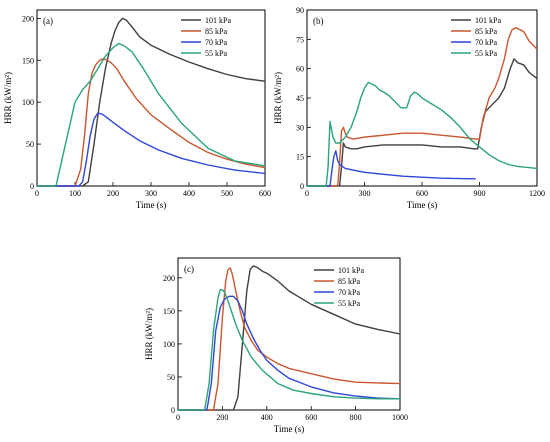 The image size is (550, 442). What do you see at coordinates (300, 69) in the screenshot?
I see `y-tick-label: 60` at bounding box center [300, 69].